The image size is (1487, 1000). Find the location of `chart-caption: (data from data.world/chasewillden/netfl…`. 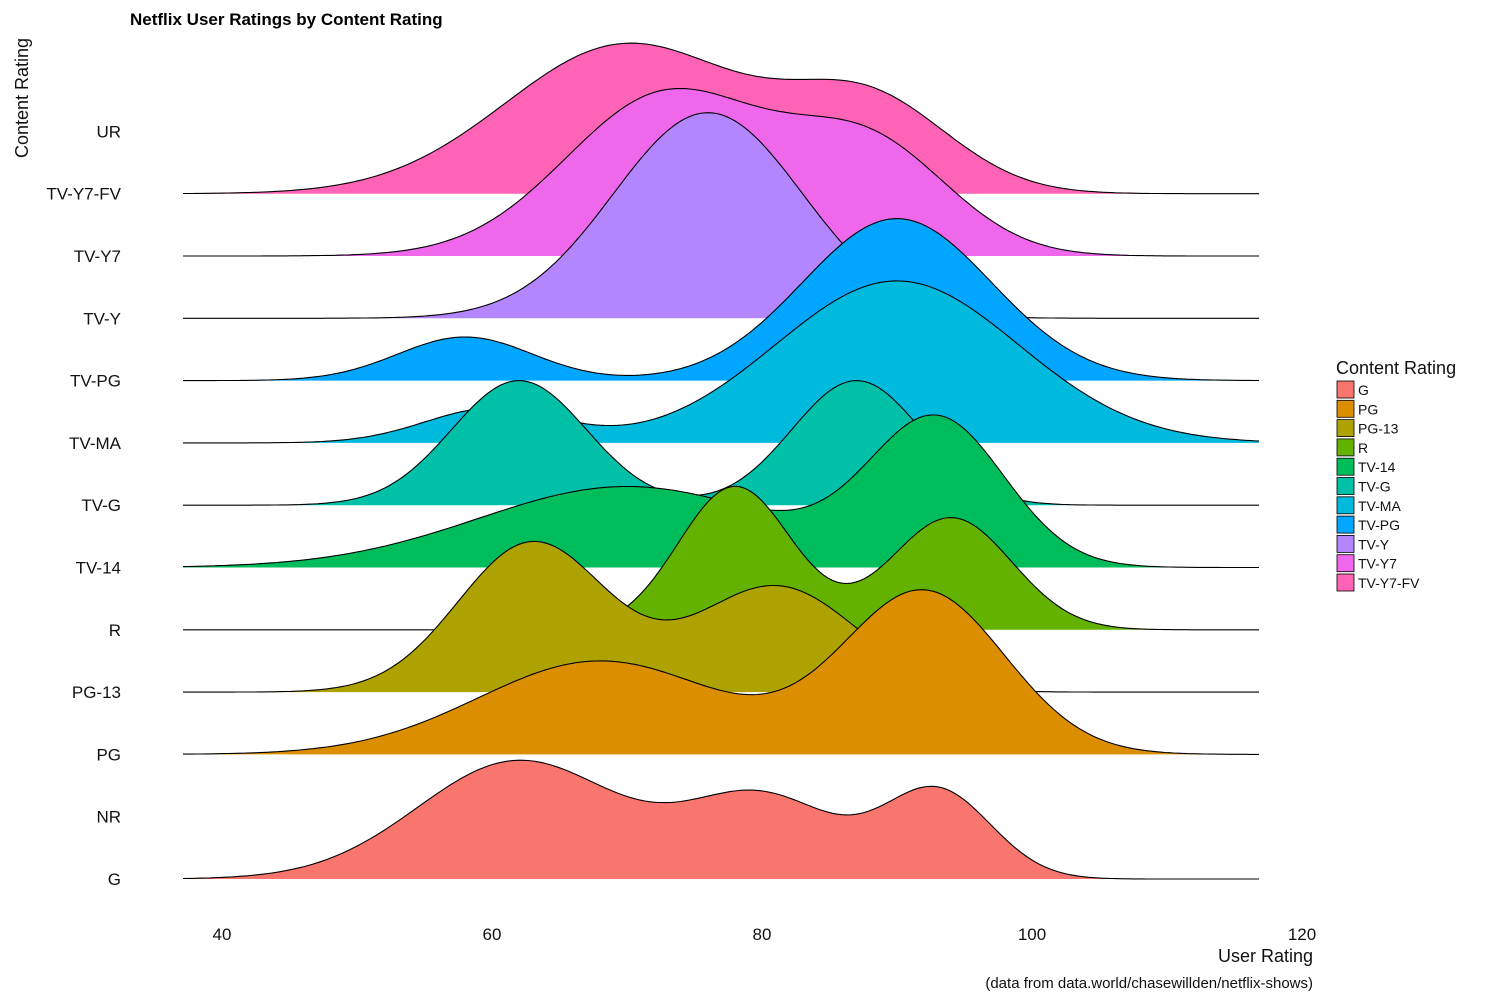

chart-caption: (data from data.world/chasewillden/netfl… is located at coordinates (1149, 983).